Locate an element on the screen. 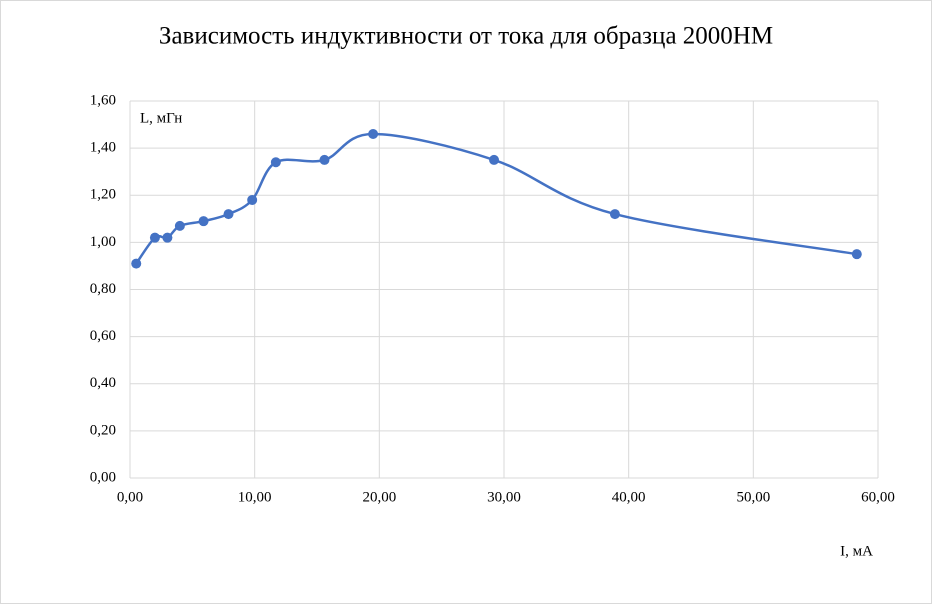 The width and height of the screenshot is (933, 605). x-axis-label: I, мА is located at coordinates (856, 551).